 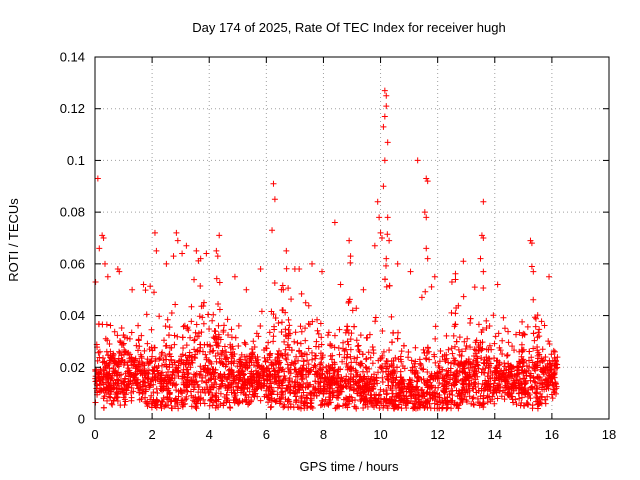 What do you see at coordinates (209, 434) in the screenshot?
I see `x-tick-label: 4` at bounding box center [209, 434].